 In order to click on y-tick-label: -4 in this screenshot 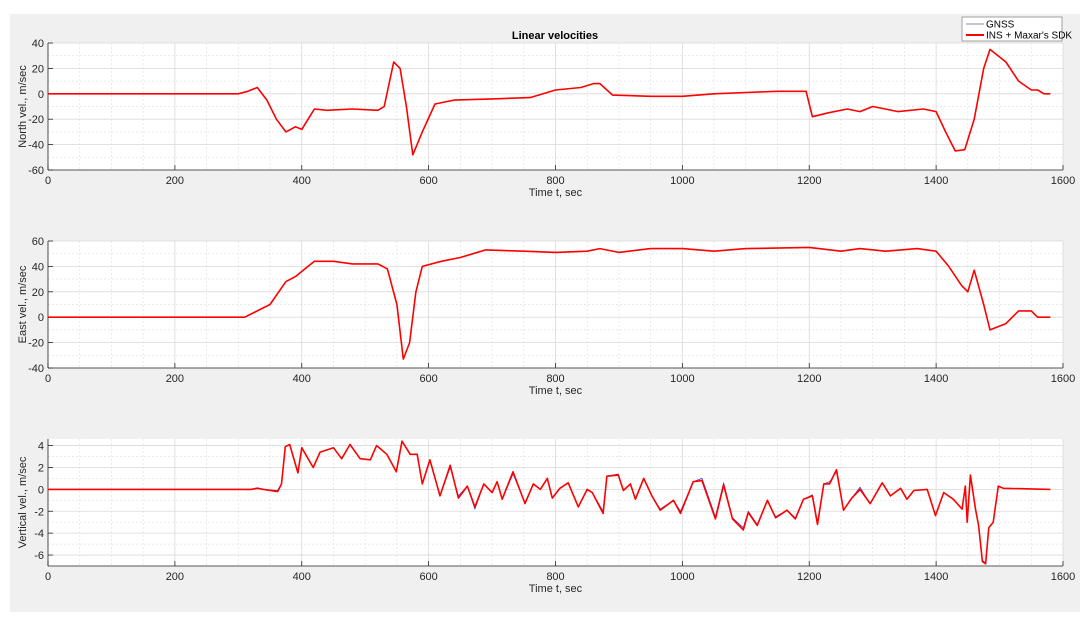, I will do `click(39, 534)`.